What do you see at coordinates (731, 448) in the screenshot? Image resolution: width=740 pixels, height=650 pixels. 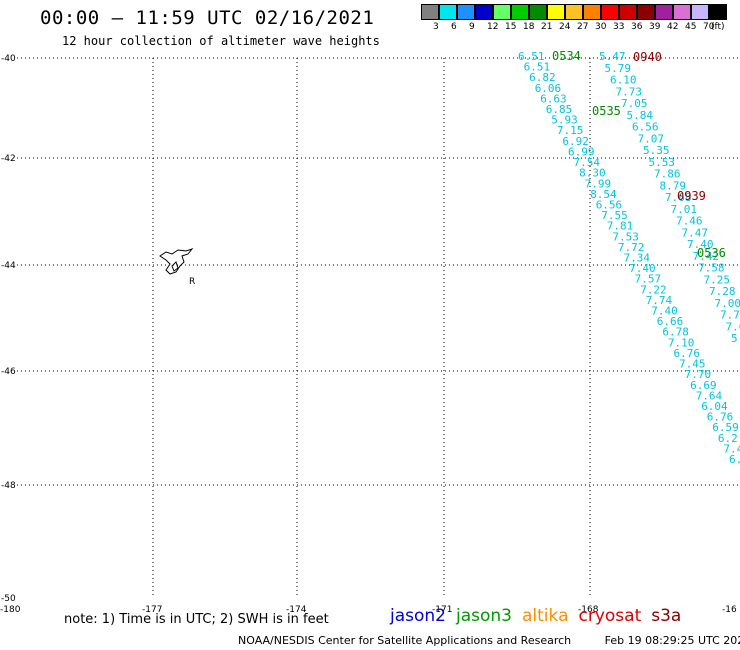 I see `swh-value-track-a: 7.4` at bounding box center [731, 448].